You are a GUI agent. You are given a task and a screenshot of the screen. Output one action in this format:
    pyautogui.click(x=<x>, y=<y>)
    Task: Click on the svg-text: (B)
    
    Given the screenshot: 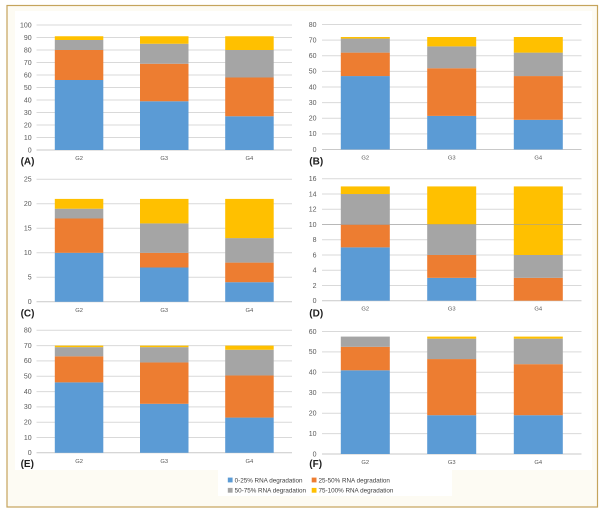 What is the action you would take?
    pyautogui.click(x=316, y=162)
    